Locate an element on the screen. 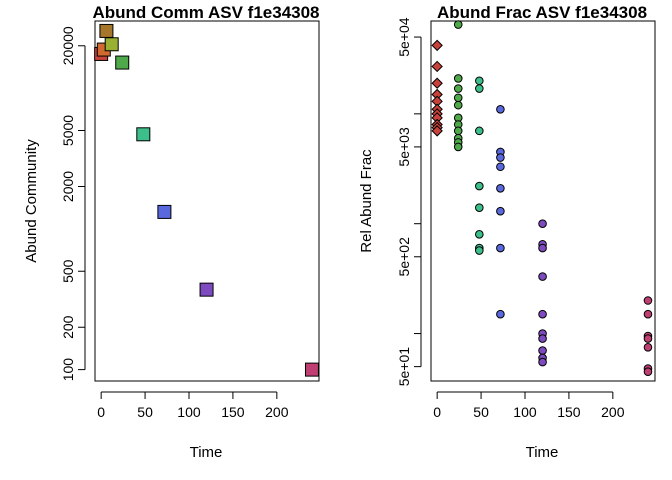 The image size is (672, 480). right-x-axis: 0 50 100 150 200 is located at coordinates (529, 405).